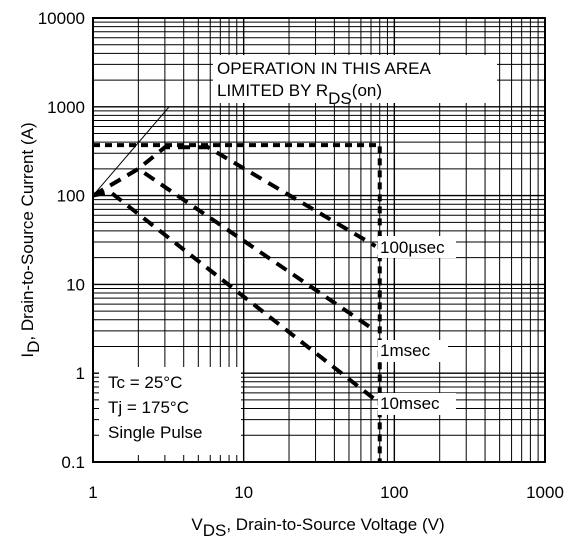 This screenshot has height=544, width=568. I want to click on conditions-background, so click(170, 411).